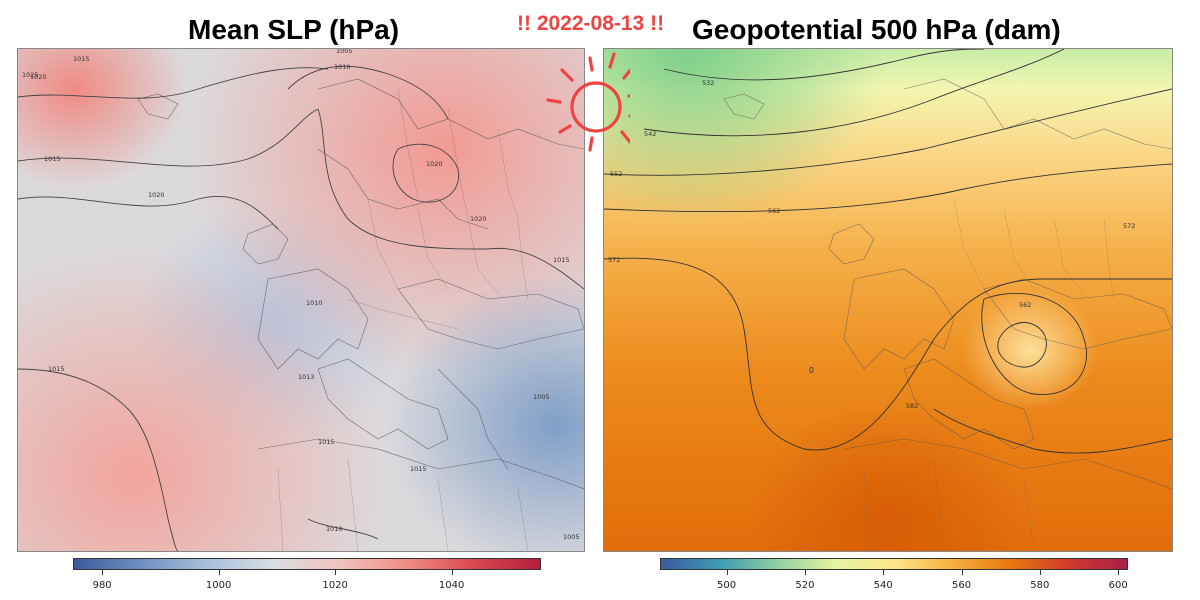 Image resolution: width=1200 pixels, height=600 pixels. I want to click on slp-contour-label: 1013, so click(306, 377).